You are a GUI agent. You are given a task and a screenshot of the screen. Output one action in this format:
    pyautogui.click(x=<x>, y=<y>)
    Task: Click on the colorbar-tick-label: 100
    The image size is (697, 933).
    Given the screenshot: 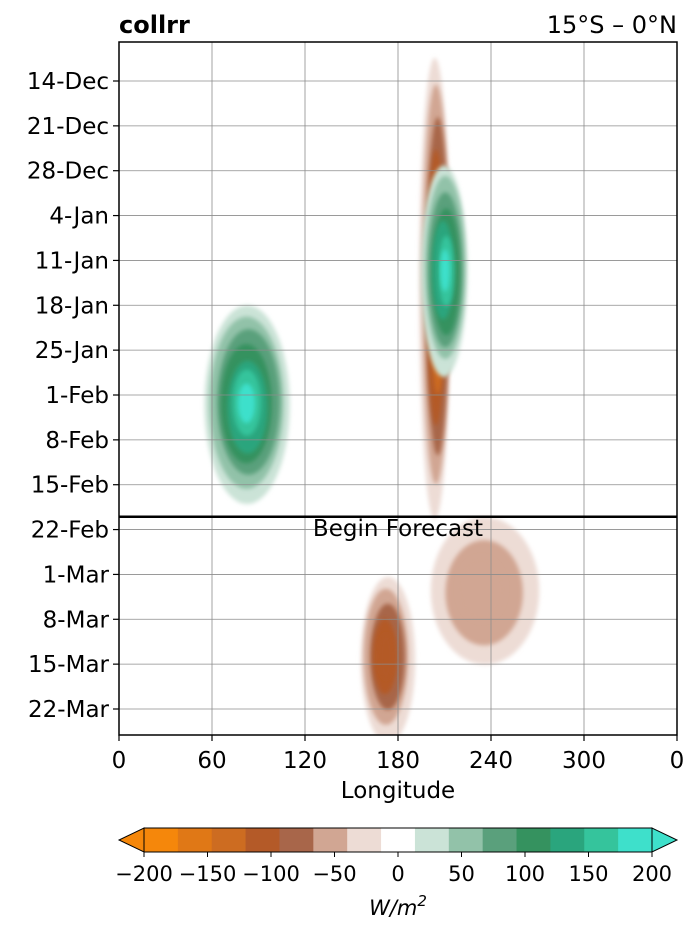 What is the action you would take?
    pyautogui.click(x=525, y=874)
    